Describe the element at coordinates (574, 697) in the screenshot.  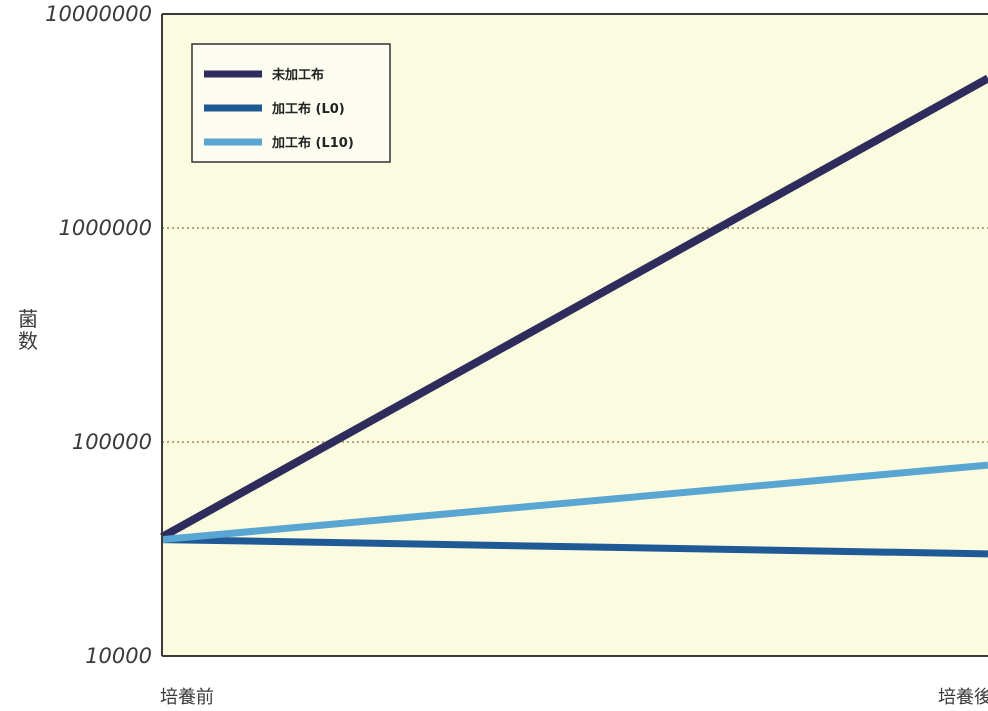
I see `x-tick-labels: 培養前 培養後` at that location.